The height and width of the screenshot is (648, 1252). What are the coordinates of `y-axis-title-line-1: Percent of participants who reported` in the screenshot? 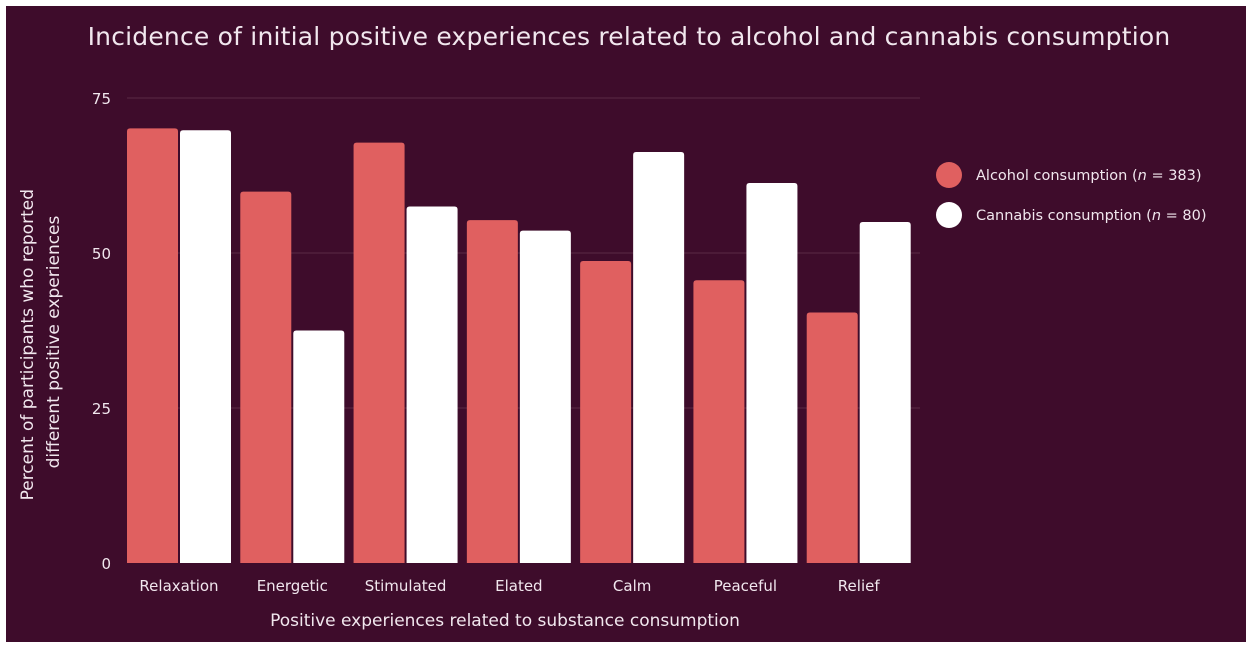 It's located at (28, 344).